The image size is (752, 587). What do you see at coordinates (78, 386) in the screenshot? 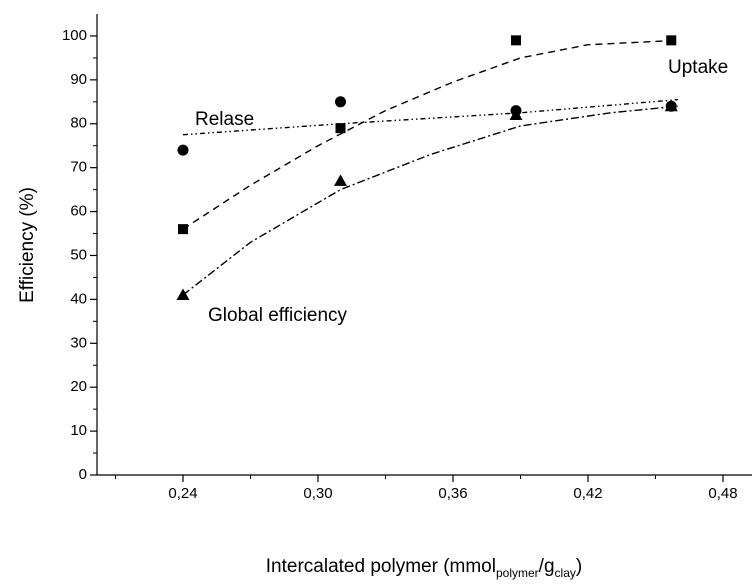
I see `y-tick-label: 20` at bounding box center [78, 386].